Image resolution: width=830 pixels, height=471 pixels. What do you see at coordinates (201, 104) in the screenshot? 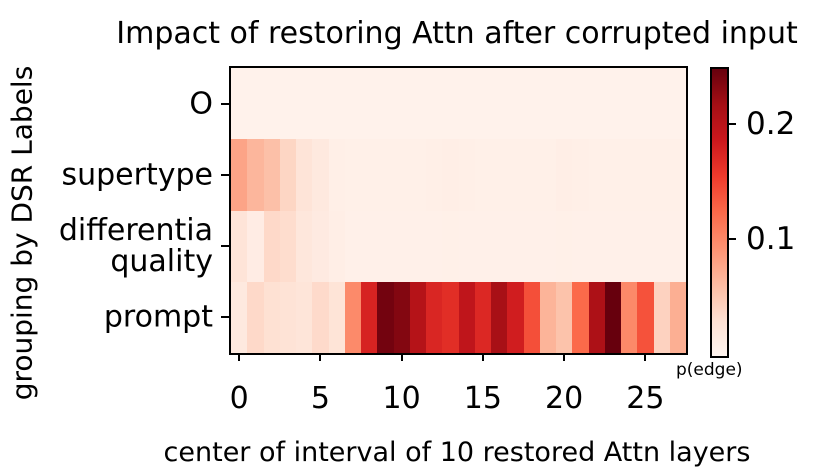
I see `y-tick-label: O` at bounding box center [201, 104].